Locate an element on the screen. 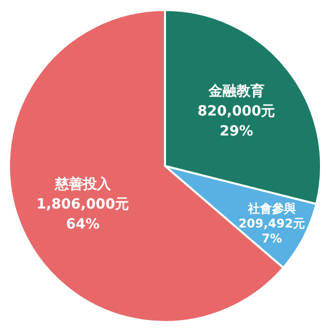 This screenshot has height=332, width=330. data-label: 209,492元 7% is located at coordinates (272, 231).